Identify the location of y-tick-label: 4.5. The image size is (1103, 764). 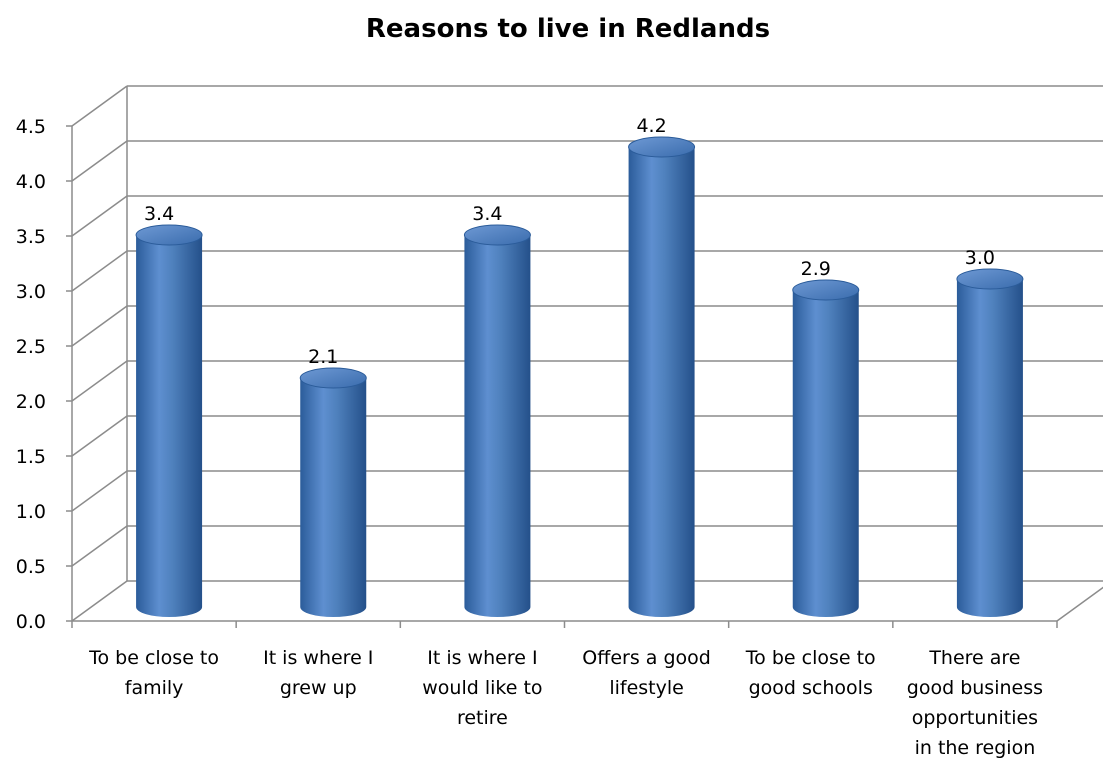
(31, 127).